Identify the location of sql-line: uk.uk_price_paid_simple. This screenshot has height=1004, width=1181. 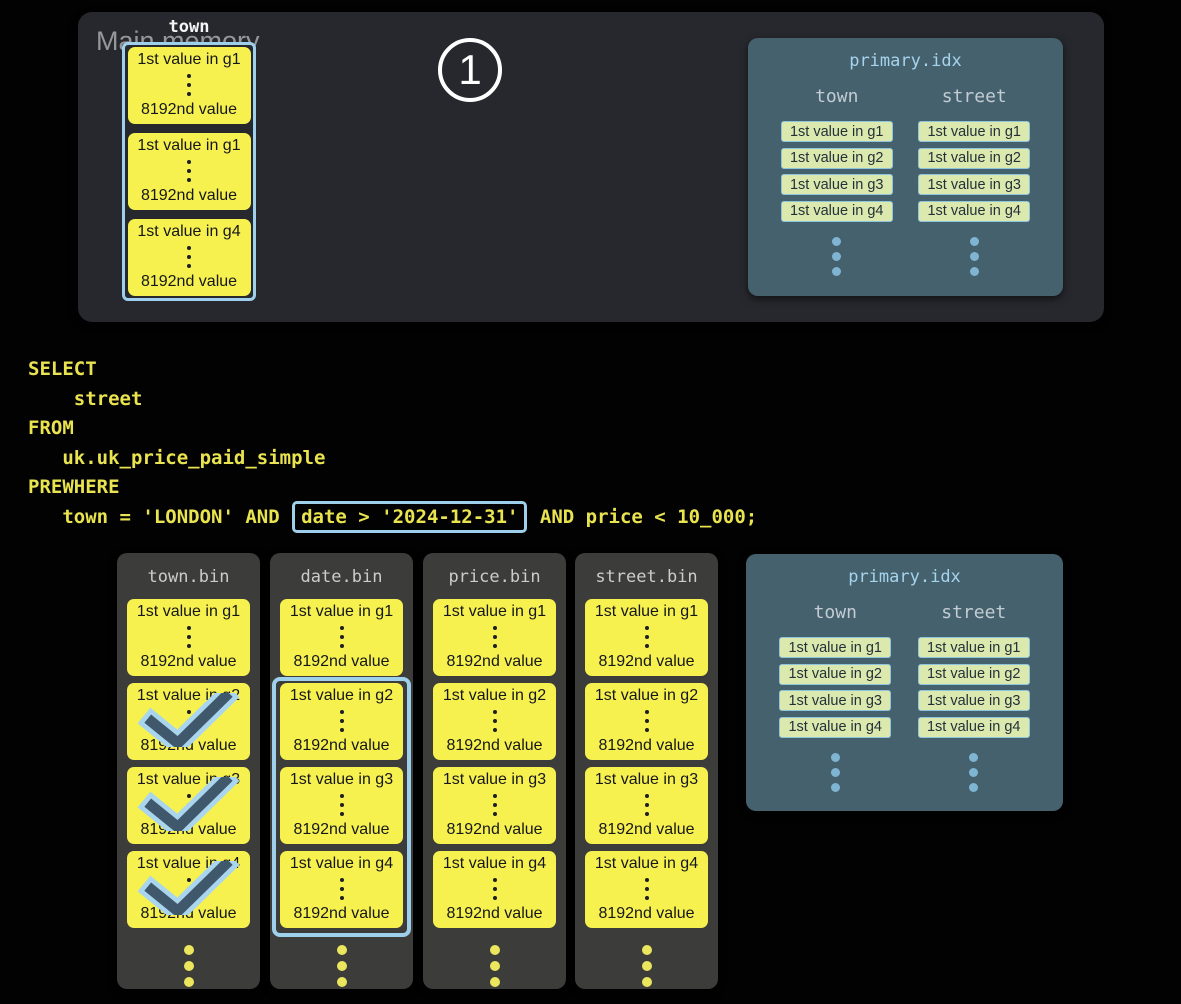
(177, 457).